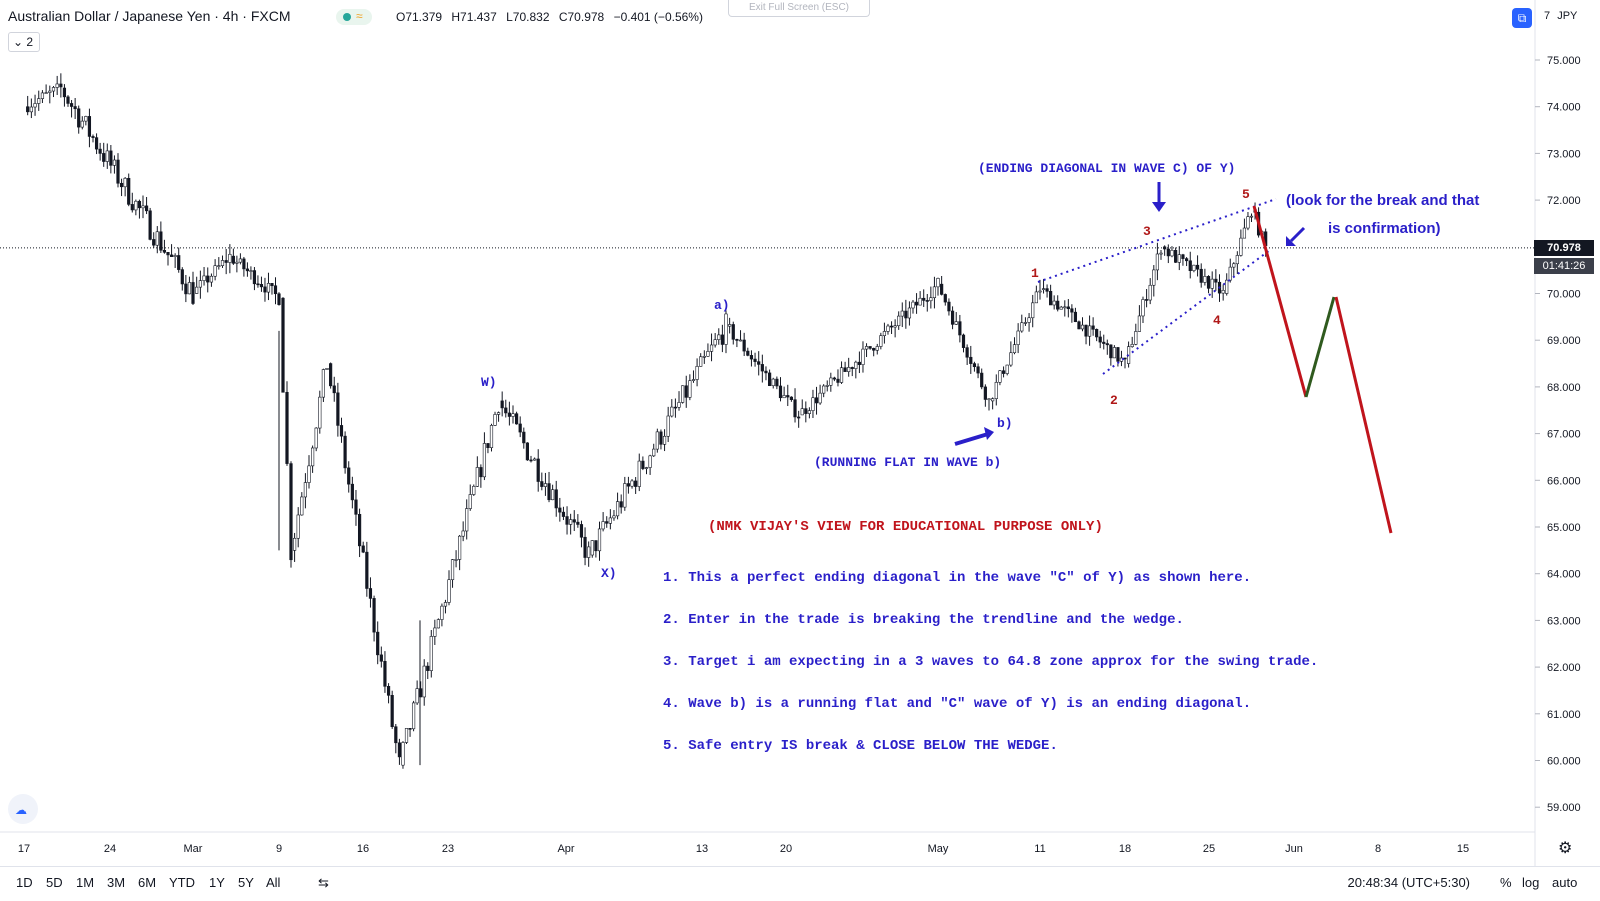 The image size is (1600, 901). What do you see at coordinates (1114, 400) in the screenshot?
I see `diagonal-wave-2-label: 2` at bounding box center [1114, 400].